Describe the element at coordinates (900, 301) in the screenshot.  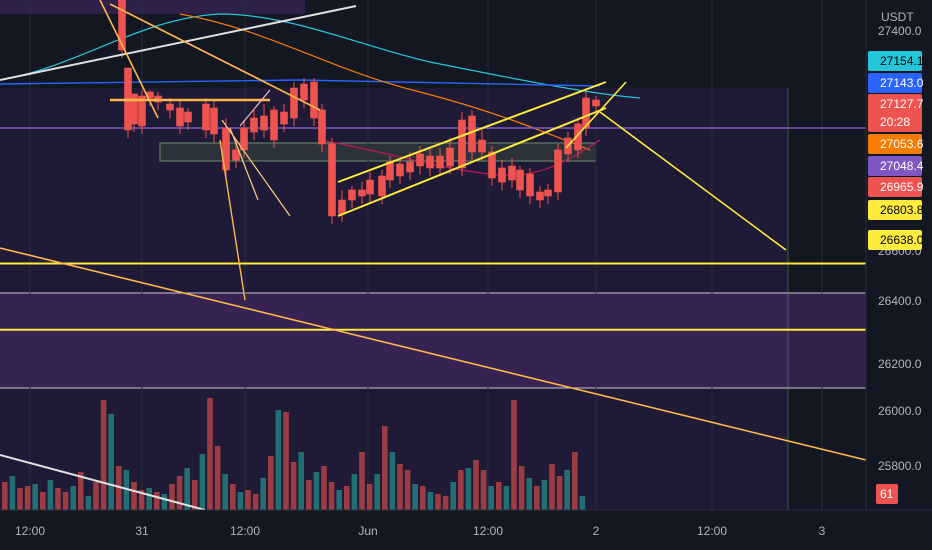
I see `y-tick-label: 26400.0` at that location.